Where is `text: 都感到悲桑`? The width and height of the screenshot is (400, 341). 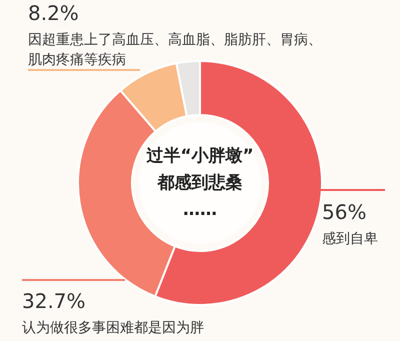 text: 都感到悲桑 is located at coordinates (199, 183).